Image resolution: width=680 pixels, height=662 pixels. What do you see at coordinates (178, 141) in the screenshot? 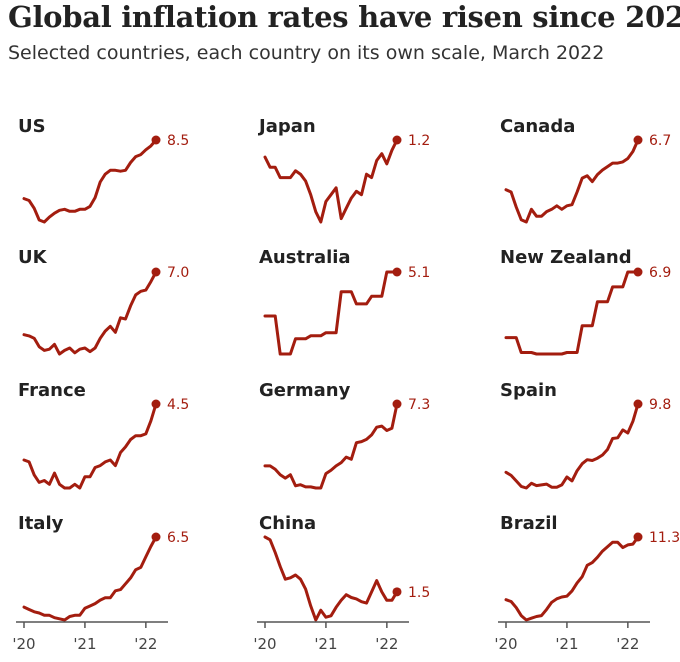
I see `end-value-label-us: 8.5` at bounding box center [178, 141].